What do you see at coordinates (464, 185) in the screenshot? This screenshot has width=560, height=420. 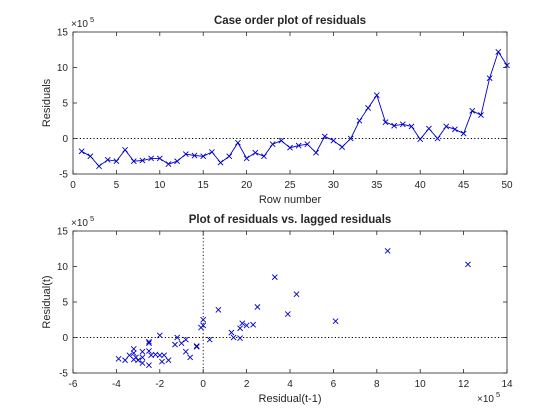 I see `x-tick-label: 45` at bounding box center [464, 185].